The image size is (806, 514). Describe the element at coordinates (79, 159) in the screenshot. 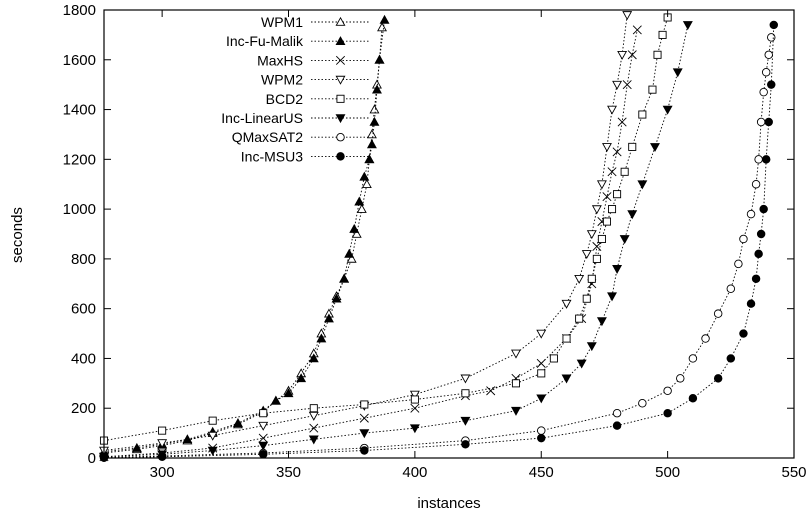

I see `y-tick-label: 1200` at that location.